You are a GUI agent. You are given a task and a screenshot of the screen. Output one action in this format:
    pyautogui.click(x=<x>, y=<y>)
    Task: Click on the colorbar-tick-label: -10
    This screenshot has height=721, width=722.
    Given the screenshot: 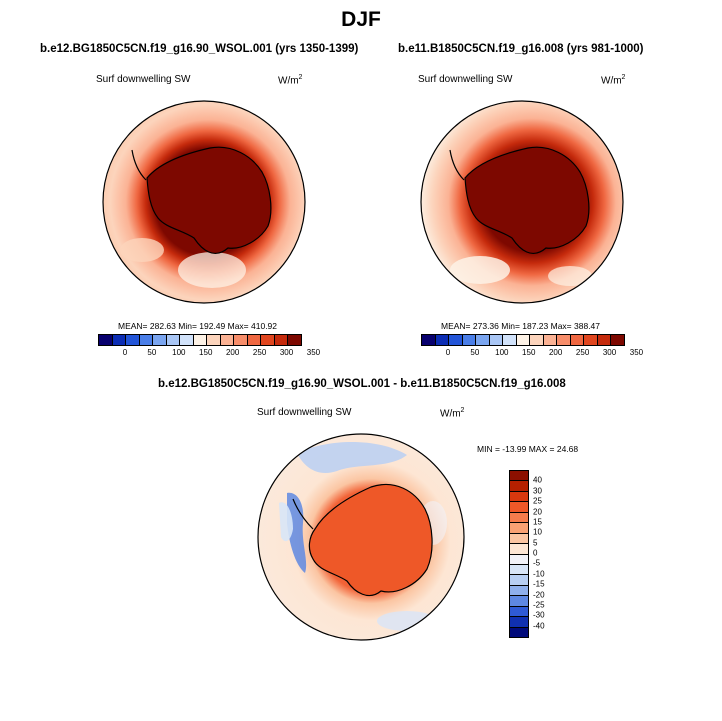 What is the action you would take?
    pyautogui.click(x=539, y=574)
    